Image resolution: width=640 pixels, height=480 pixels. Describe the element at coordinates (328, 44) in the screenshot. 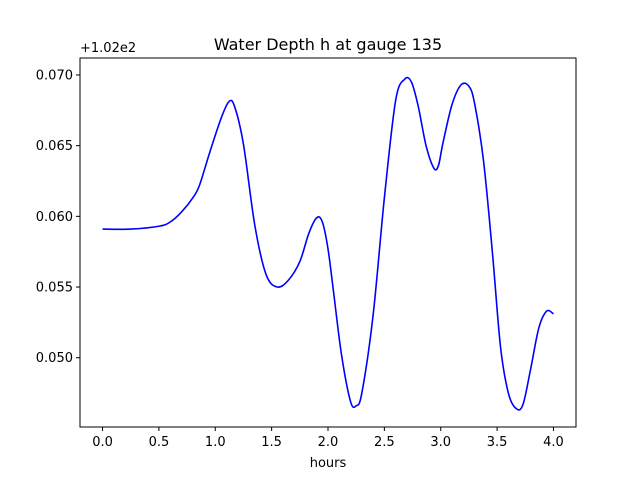

I see `chart-title: Water Depth h at gauge 135` at that location.